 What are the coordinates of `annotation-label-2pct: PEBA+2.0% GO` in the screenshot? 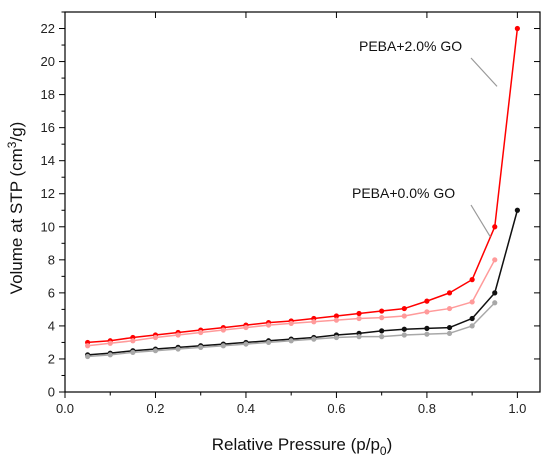 It's located at (410, 46).